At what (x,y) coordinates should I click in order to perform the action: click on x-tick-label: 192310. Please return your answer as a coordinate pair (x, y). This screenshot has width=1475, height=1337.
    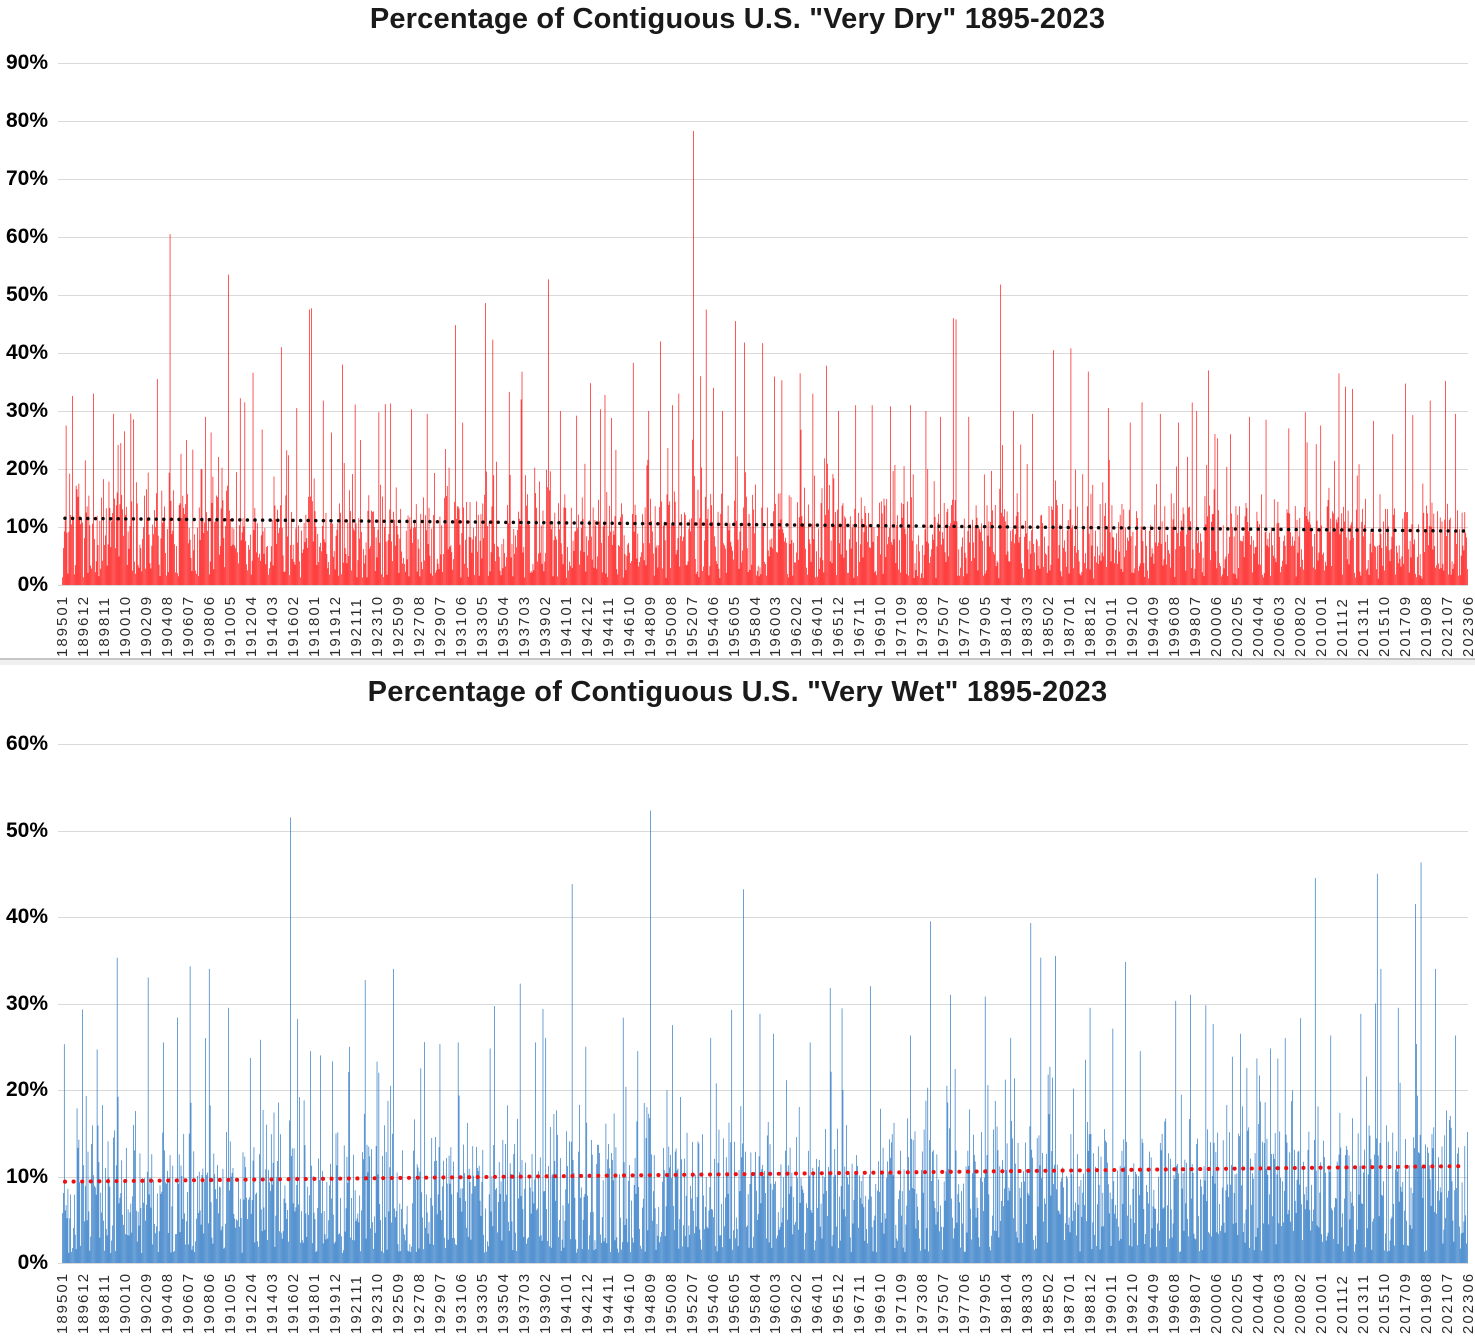
    Looking at the image, I should click on (378, 625).